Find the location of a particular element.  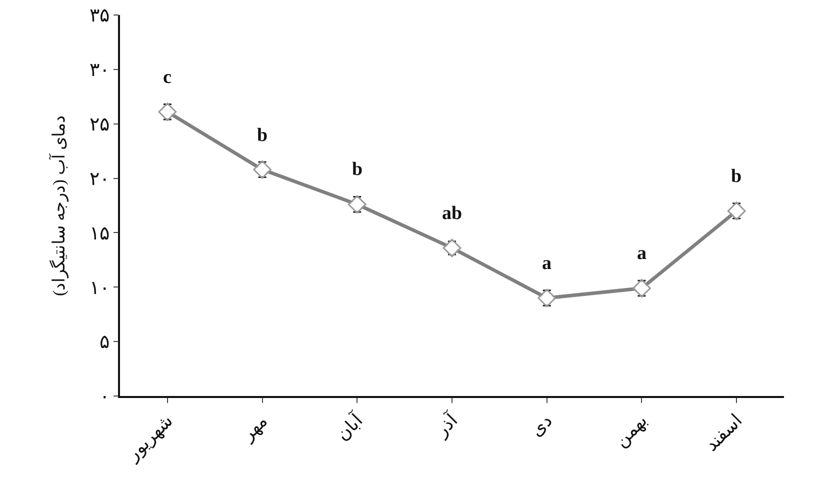

y-axis-title: دمای آب (درجه سانتیگراد) is located at coordinates (59, 205).